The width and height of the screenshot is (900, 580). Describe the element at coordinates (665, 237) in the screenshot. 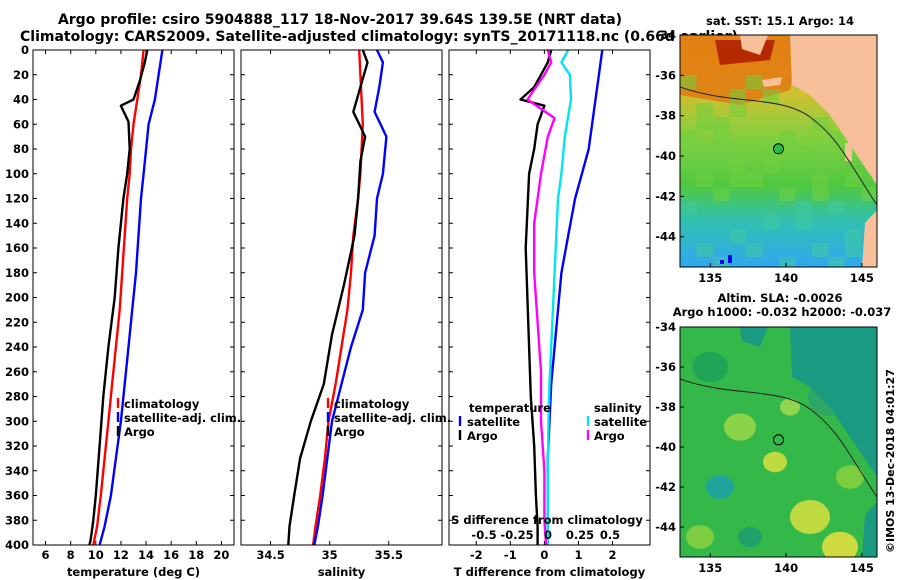

I see `sst-map-ytick-label: -44` at that location.